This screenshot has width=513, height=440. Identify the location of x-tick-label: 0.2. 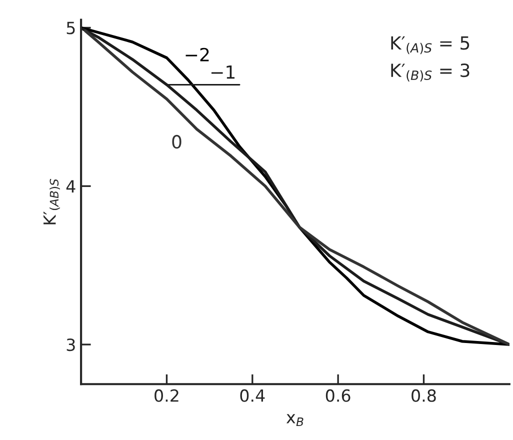
(166, 395).